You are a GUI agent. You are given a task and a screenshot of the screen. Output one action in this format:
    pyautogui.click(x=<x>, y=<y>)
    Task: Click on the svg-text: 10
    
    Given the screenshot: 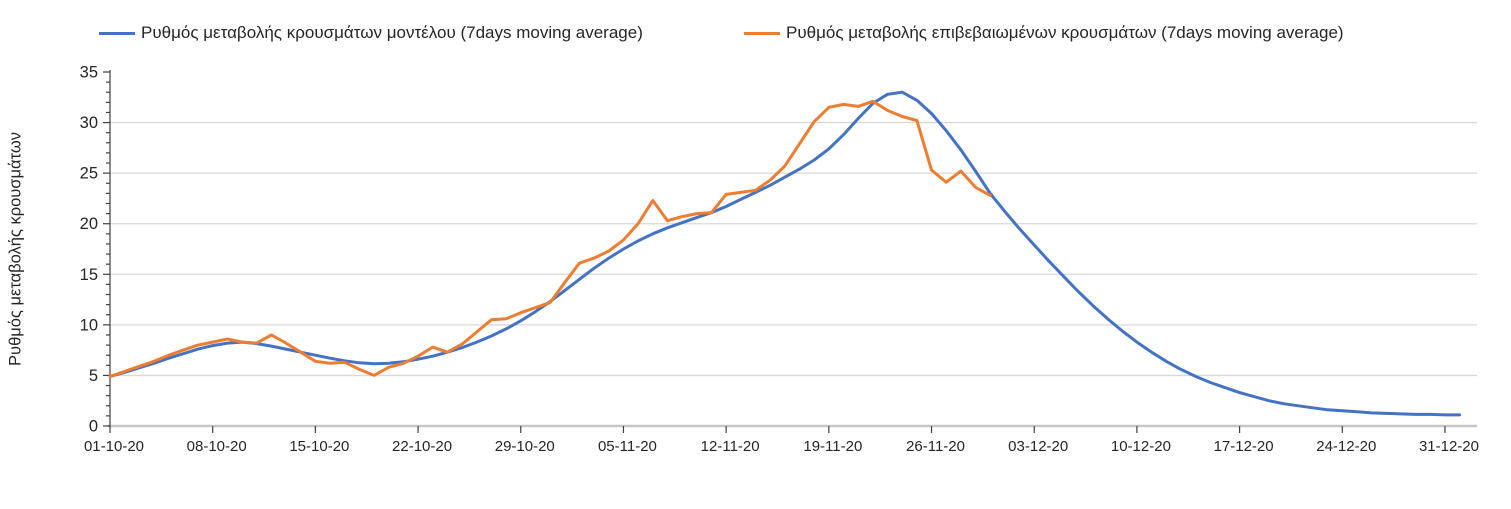 What is the action you would take?
    pyautogui.click(x=89, y=325)
    